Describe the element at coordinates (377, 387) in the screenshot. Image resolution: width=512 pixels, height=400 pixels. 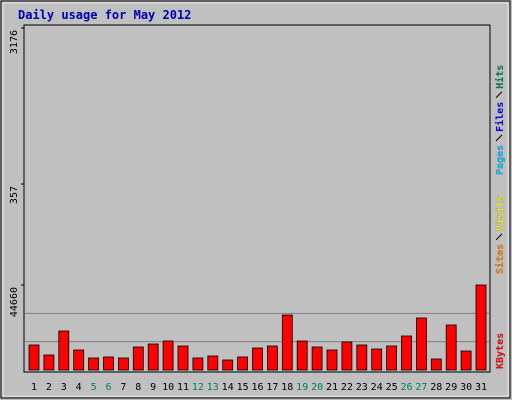
I see `x-tick-label: 24` at that location.